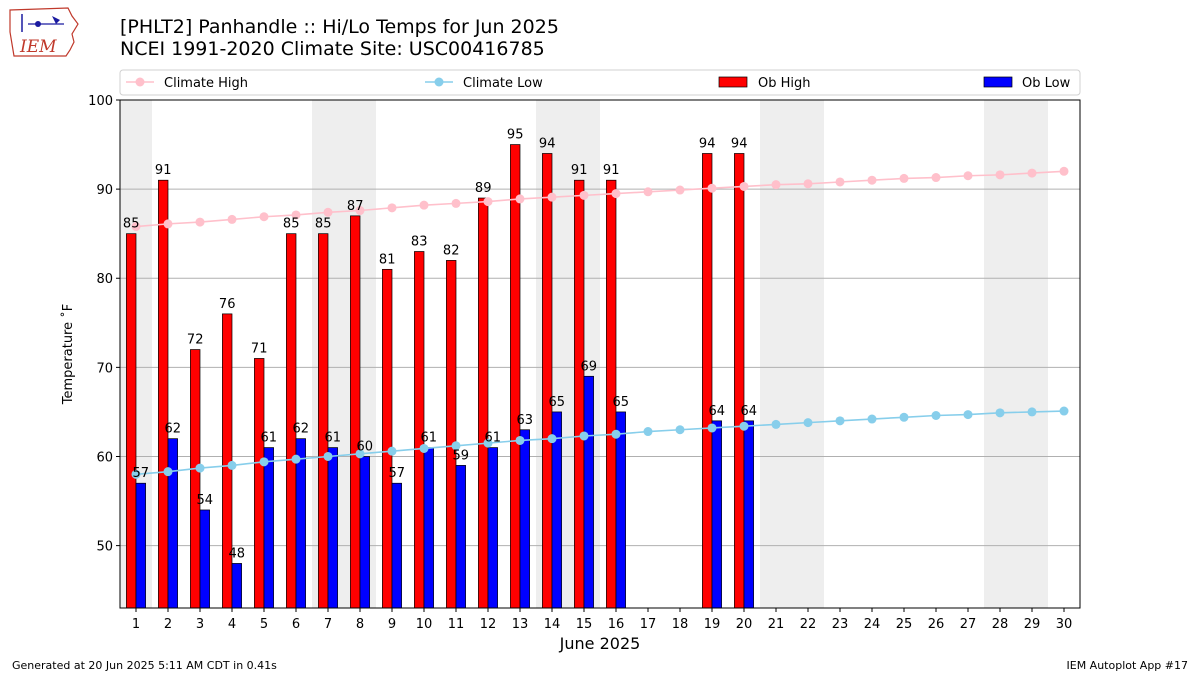 This screenshot has height=675, width=1200. What do you see at coordinates (1064, 624) in the screenshot?
I see `x-tick-label: 30` at bounding box center [1064, 624].